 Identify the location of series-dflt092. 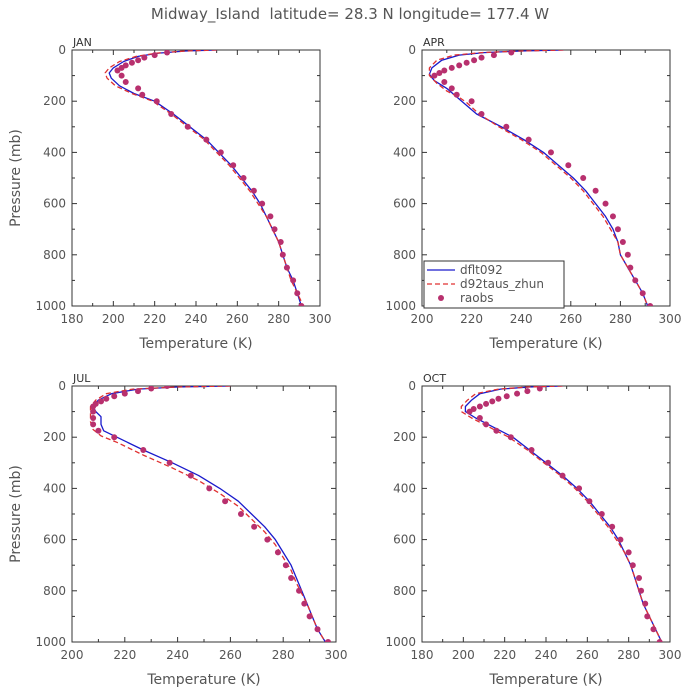
(209, 514).